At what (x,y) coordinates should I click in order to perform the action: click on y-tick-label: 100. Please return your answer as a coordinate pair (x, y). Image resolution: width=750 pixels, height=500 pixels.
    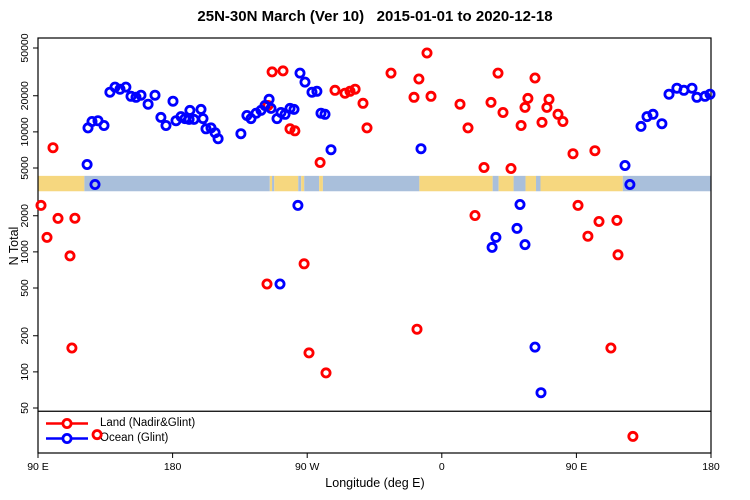
    Looking at the image, I should click on (25, 372).